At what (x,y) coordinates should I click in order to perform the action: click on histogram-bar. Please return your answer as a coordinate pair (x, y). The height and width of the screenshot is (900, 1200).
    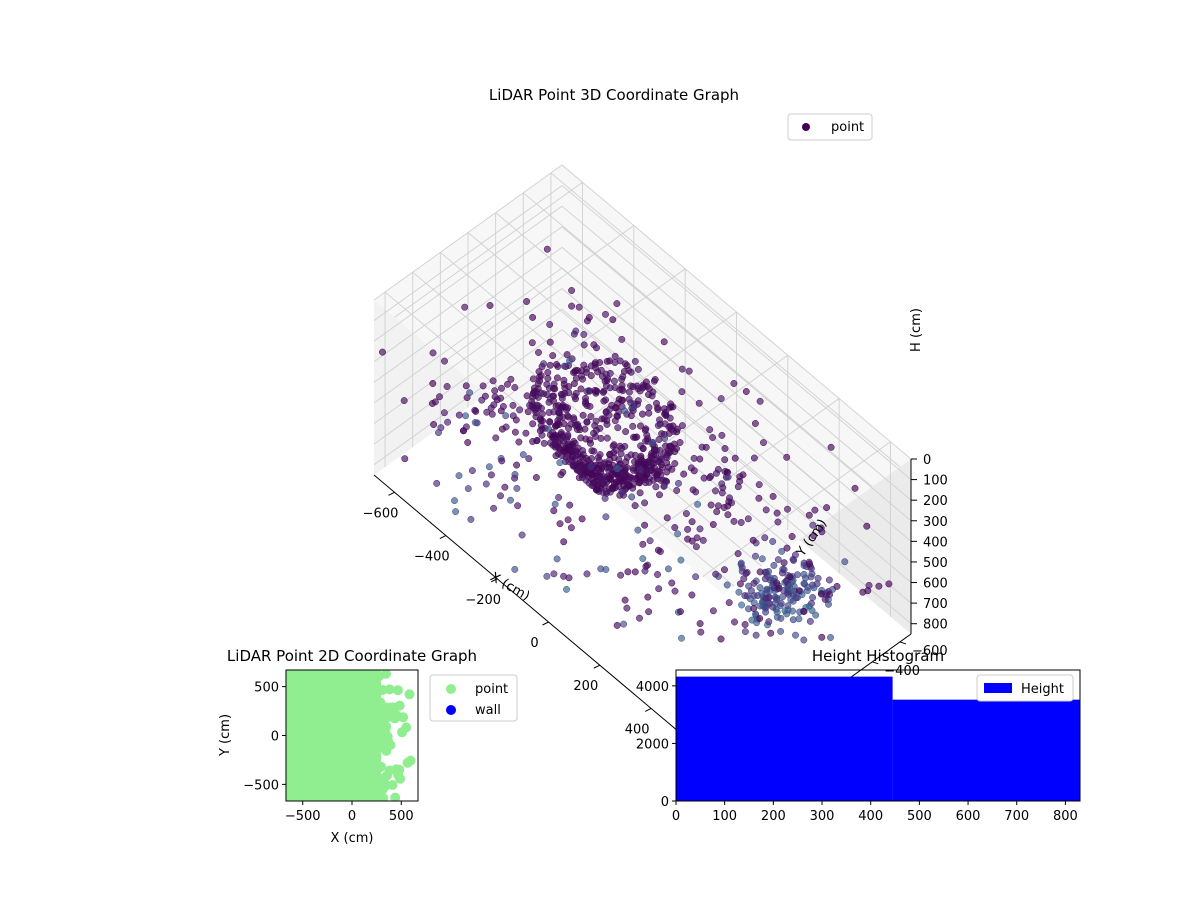
    Looking at the image, I should click on (784, 738).